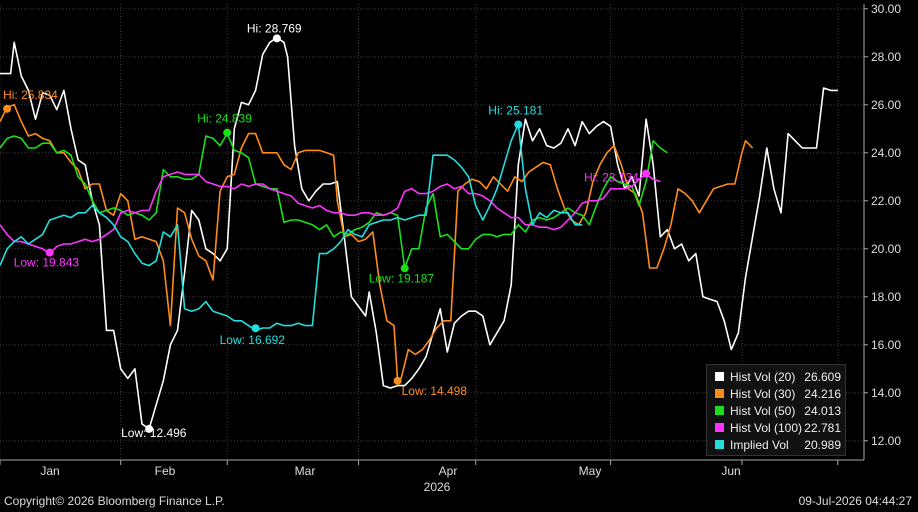 This screenshot has width=918, height=512. I want to click on timestamp-text: 09-Jul-2026 04:44:27, so click(855, 501).